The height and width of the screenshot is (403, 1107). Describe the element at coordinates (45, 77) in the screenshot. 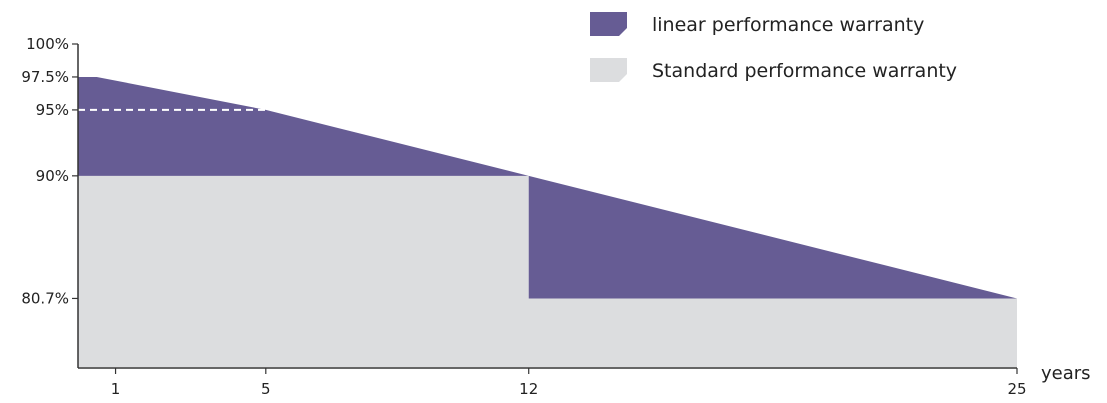

I see `y-tick-label: 97.5%` at that location.